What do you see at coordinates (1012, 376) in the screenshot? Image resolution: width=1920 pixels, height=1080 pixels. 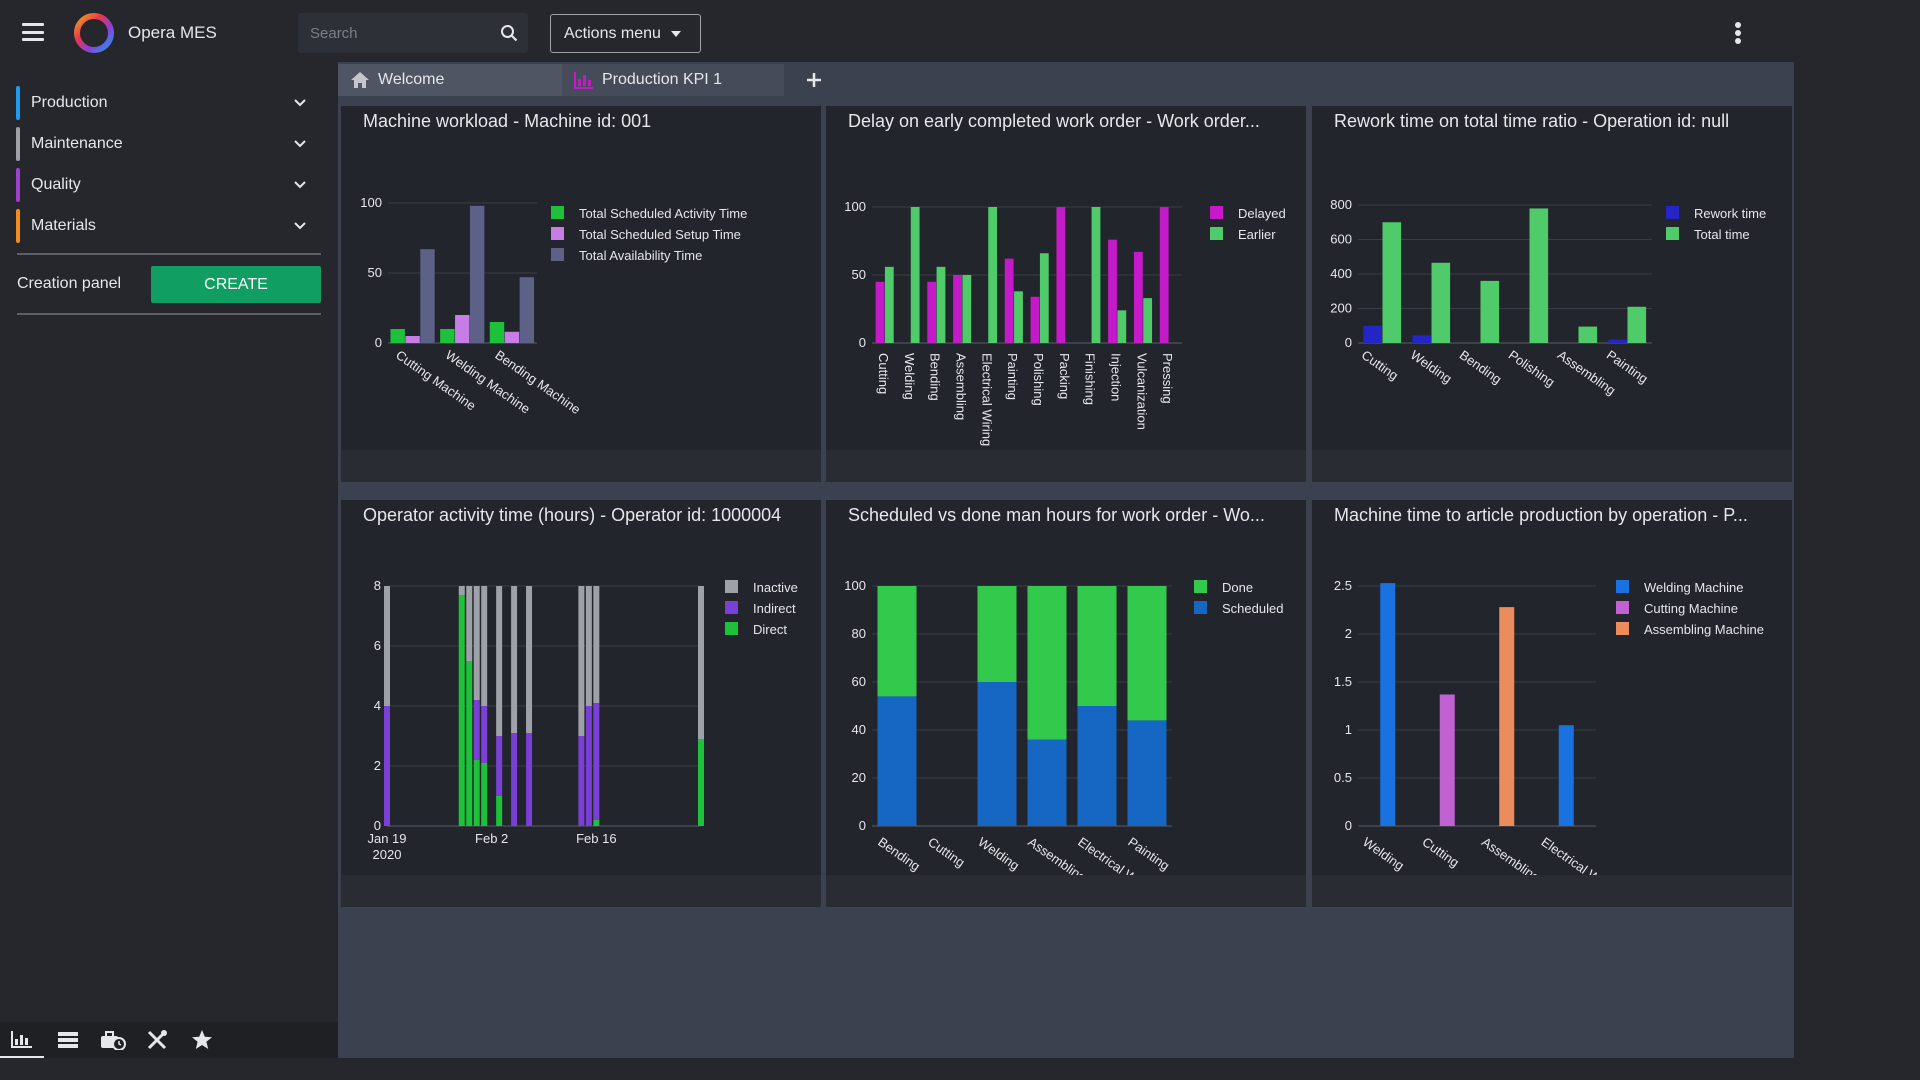 I see `x-tick-label: Painting` at bounding box center [1012, 376].